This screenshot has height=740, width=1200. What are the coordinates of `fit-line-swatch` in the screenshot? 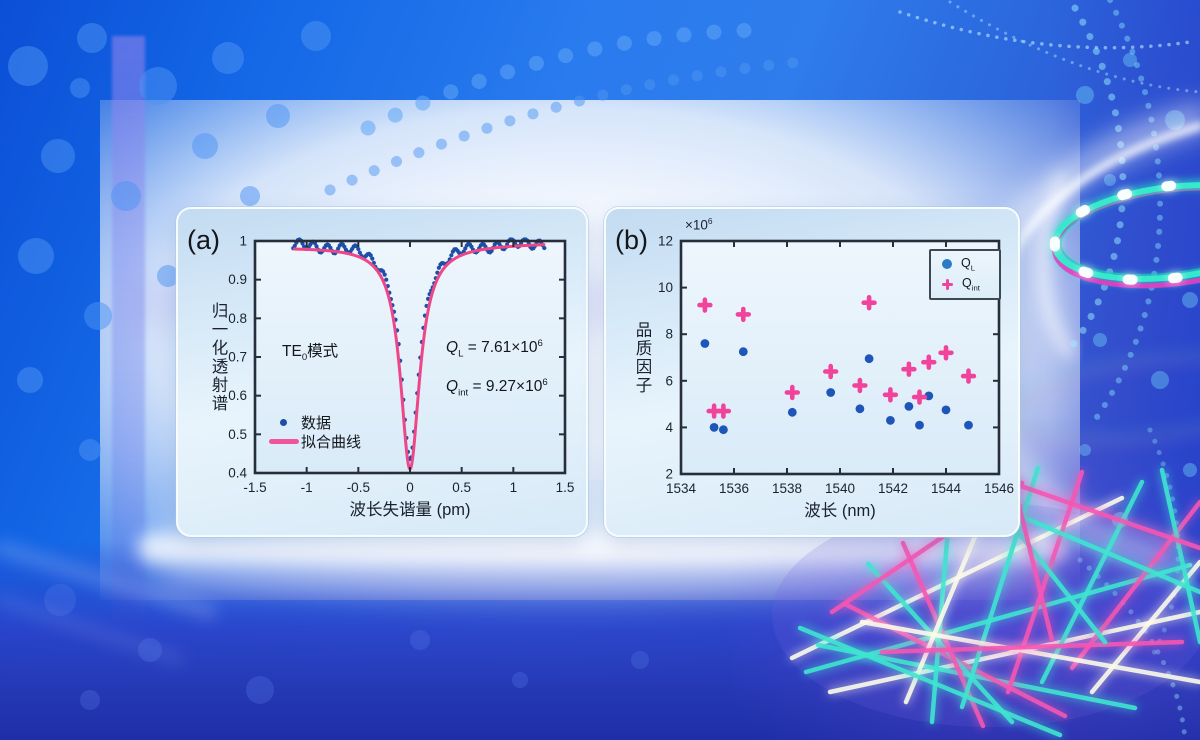 It's located at (283, 441).